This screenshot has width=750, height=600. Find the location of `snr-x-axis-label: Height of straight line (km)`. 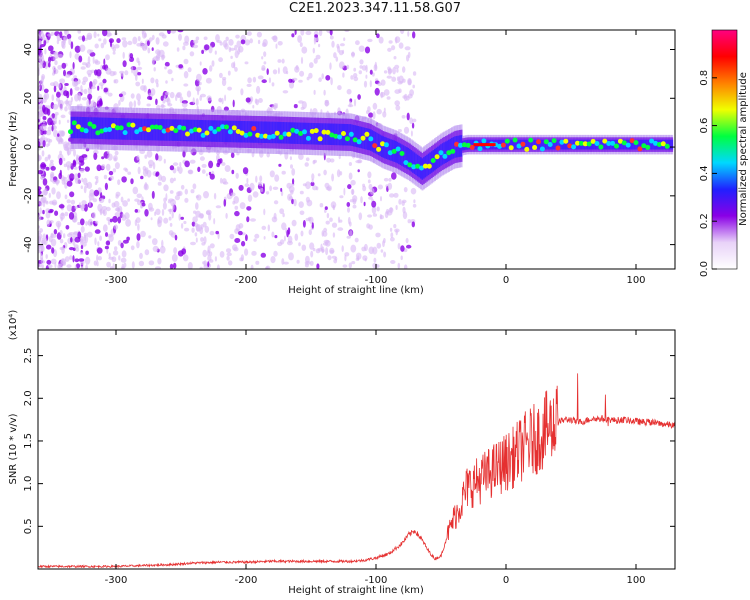

snr-x-axis-label: Height of straight line (km) is located at coordinates (356, 590).